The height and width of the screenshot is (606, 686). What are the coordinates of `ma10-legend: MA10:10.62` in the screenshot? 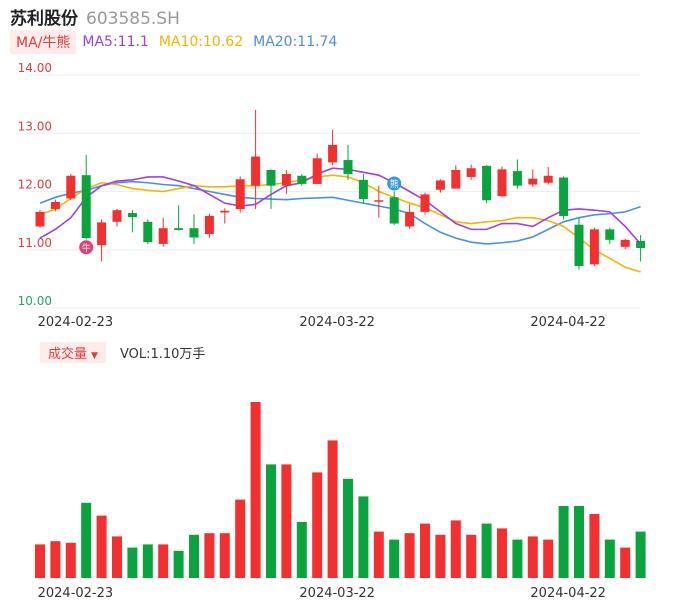 It's located at (201, 42).